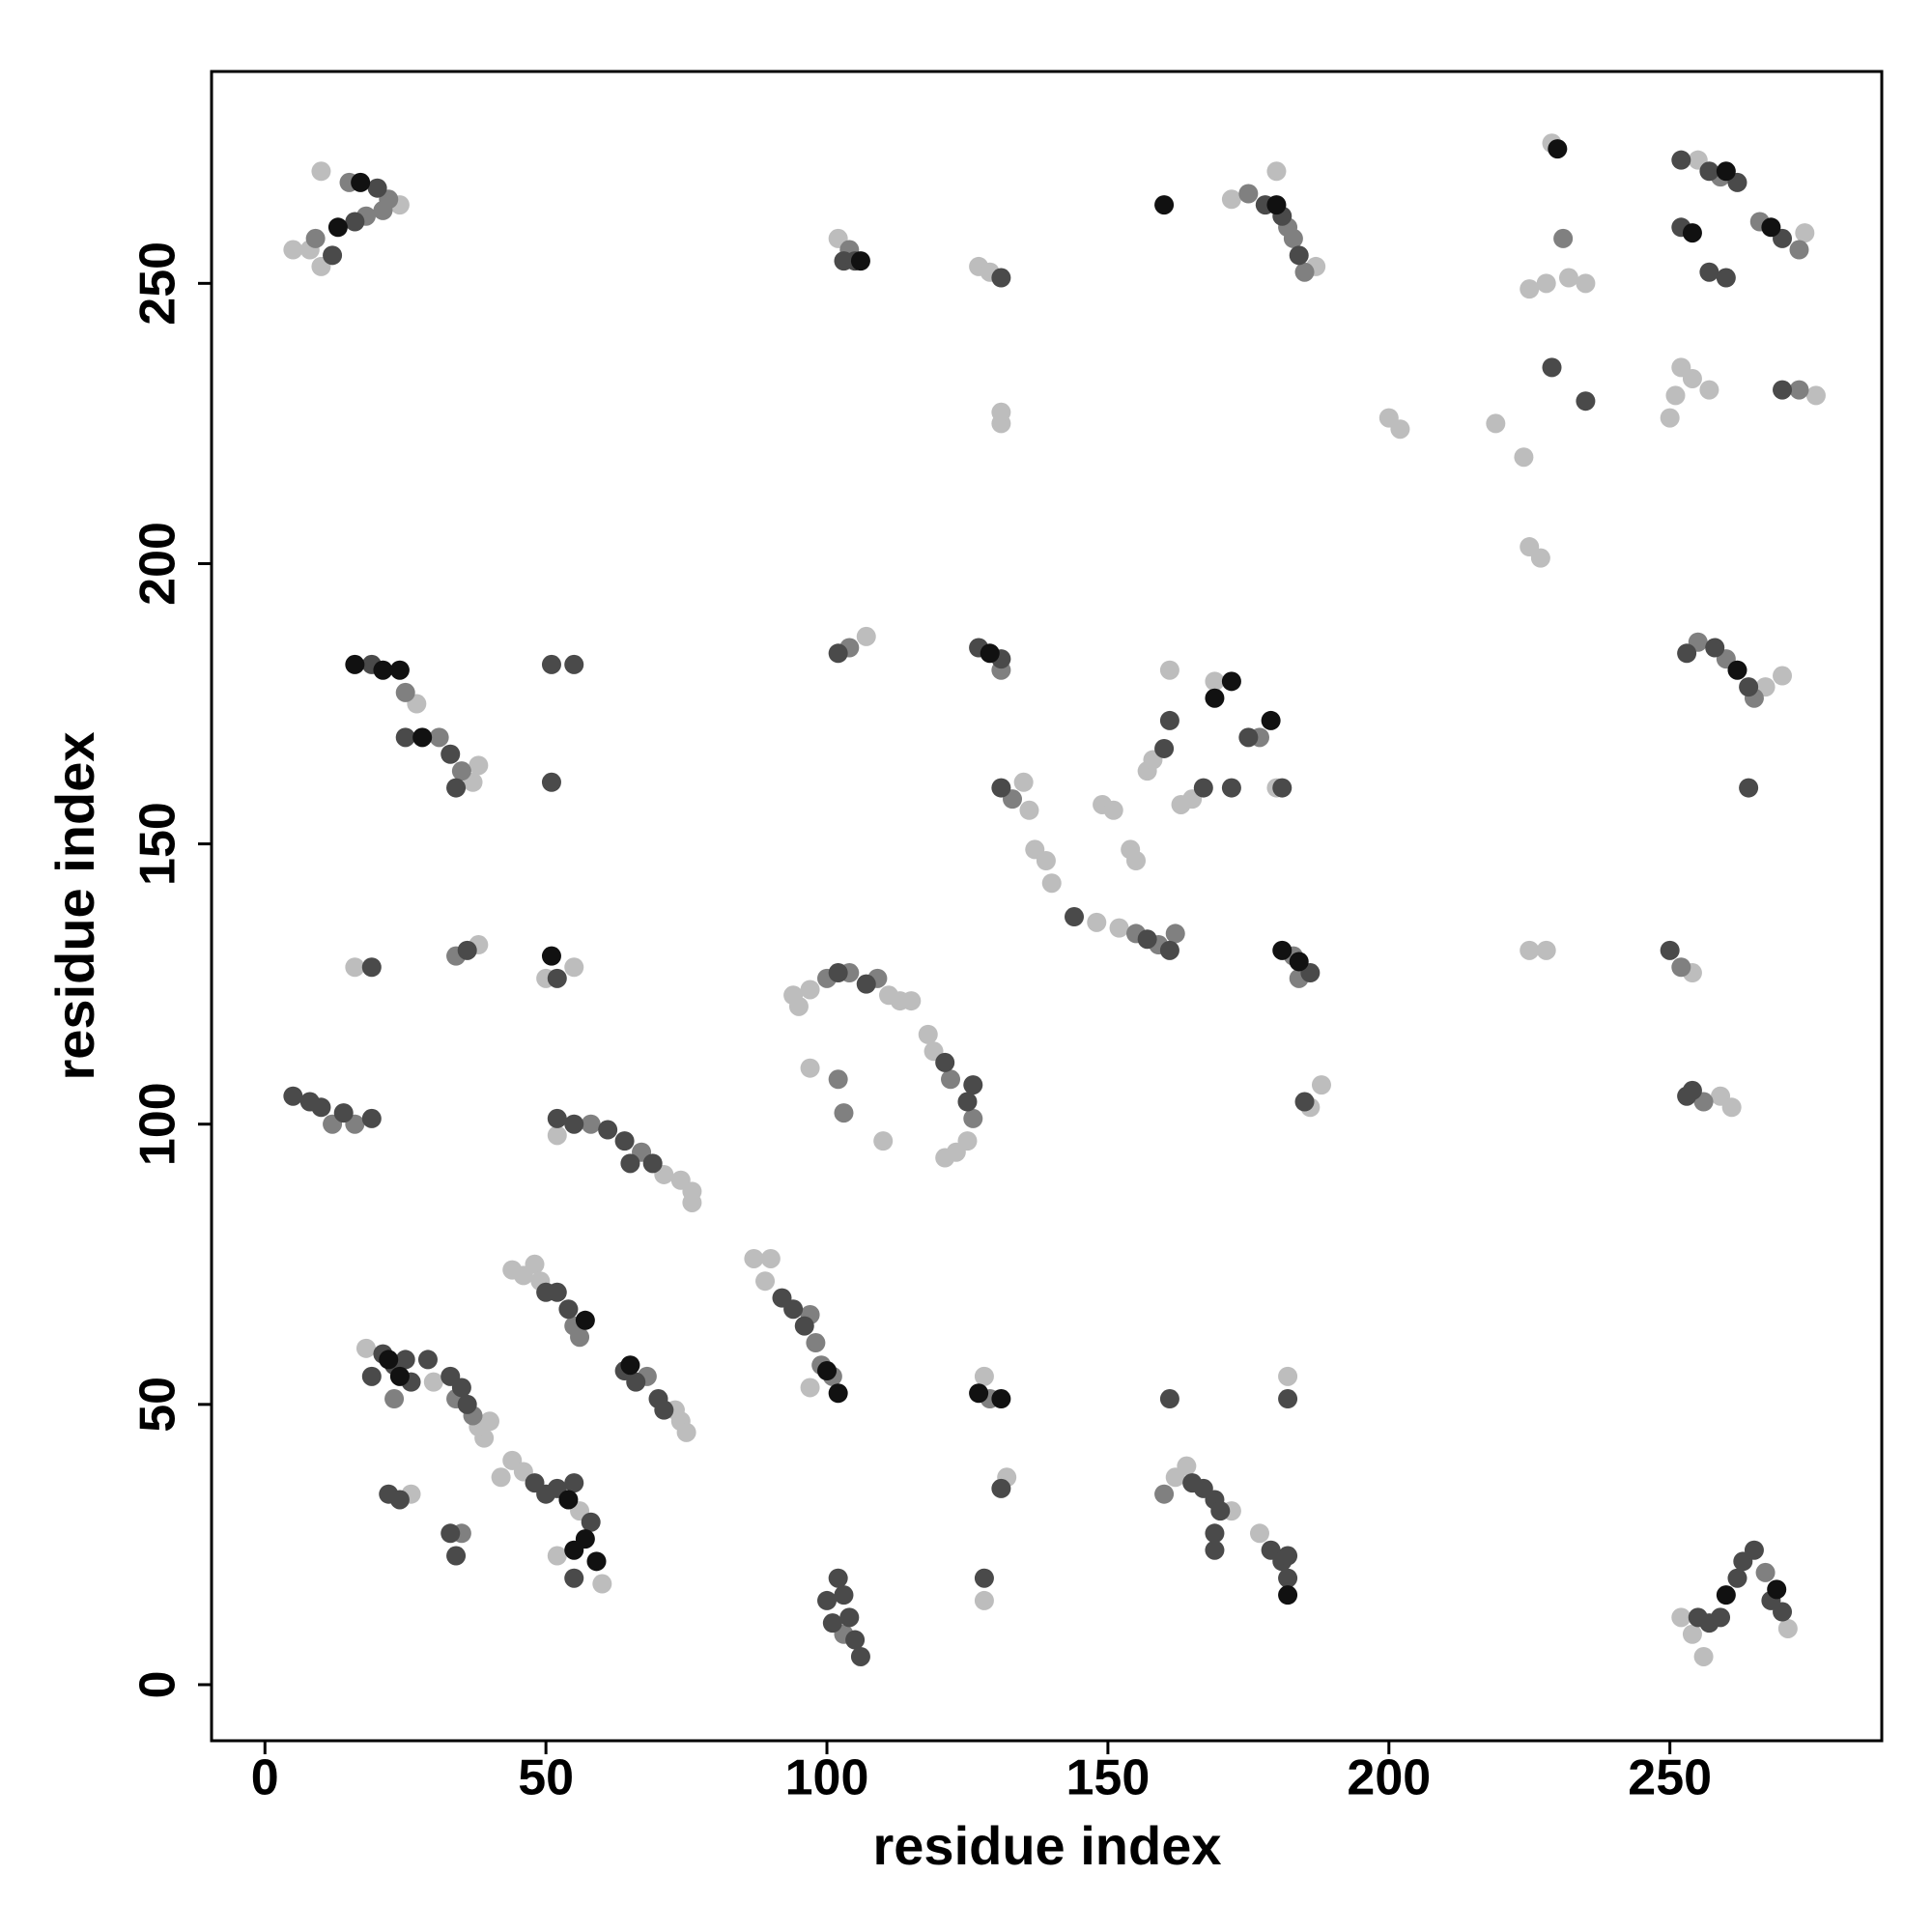  Describe the element at coordinates (1046, 1845) in the screenshot. I see `x-axis-label: residue index` at that location.